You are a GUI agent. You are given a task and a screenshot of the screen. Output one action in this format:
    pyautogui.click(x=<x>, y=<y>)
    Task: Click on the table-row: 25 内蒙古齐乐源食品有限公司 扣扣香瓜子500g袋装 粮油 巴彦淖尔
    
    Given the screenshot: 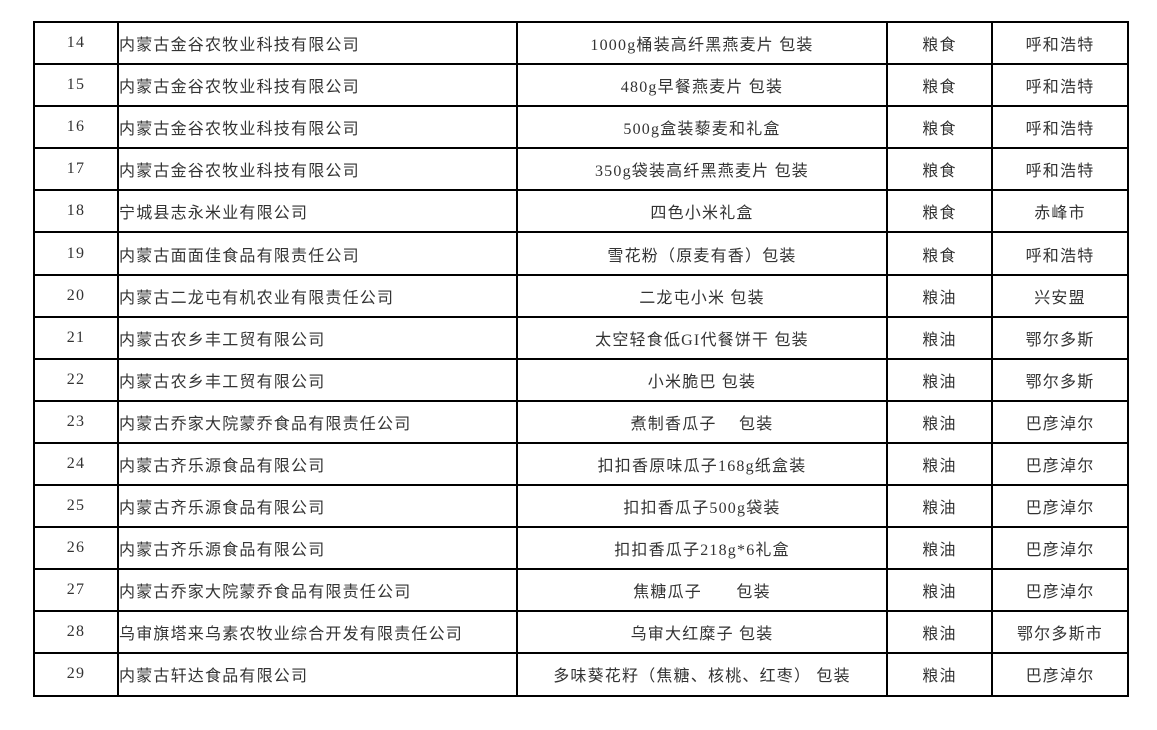 What is the action you would take?
    pyautogui.click(x=581, y=506)
    